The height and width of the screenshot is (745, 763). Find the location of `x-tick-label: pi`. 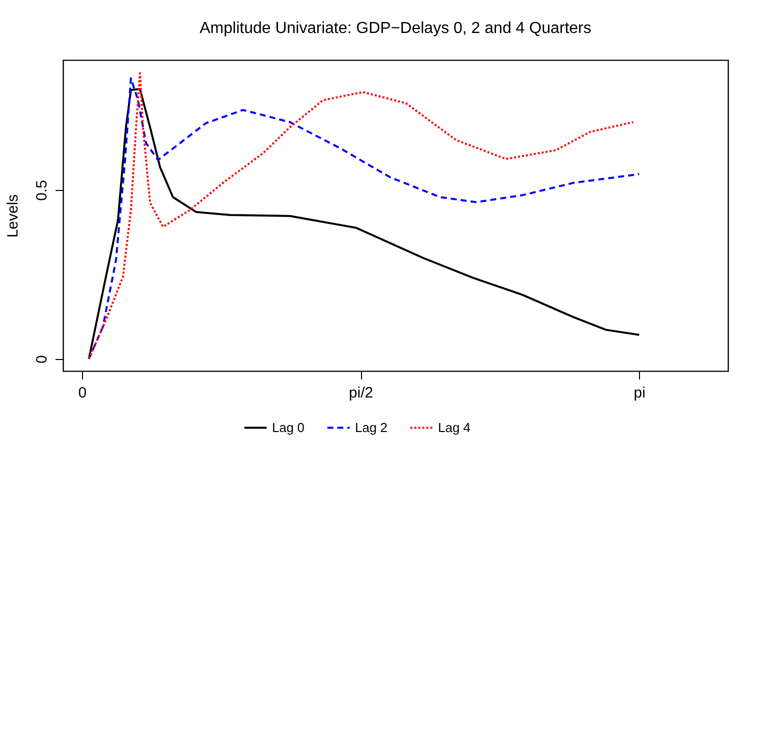

x-tick-label: pi is located at coordinates (640, 393).